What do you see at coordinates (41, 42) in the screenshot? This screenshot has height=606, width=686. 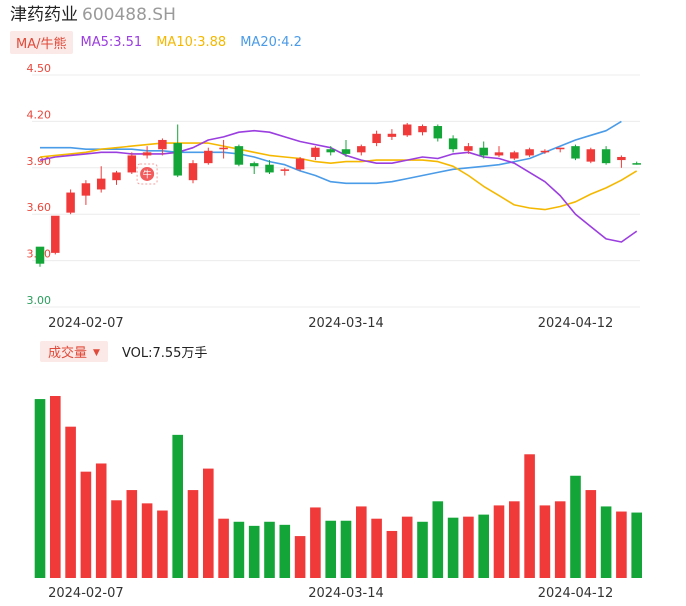 I see `ma-toggle-button: MA/牛熊` at bounding box center [41, 42].